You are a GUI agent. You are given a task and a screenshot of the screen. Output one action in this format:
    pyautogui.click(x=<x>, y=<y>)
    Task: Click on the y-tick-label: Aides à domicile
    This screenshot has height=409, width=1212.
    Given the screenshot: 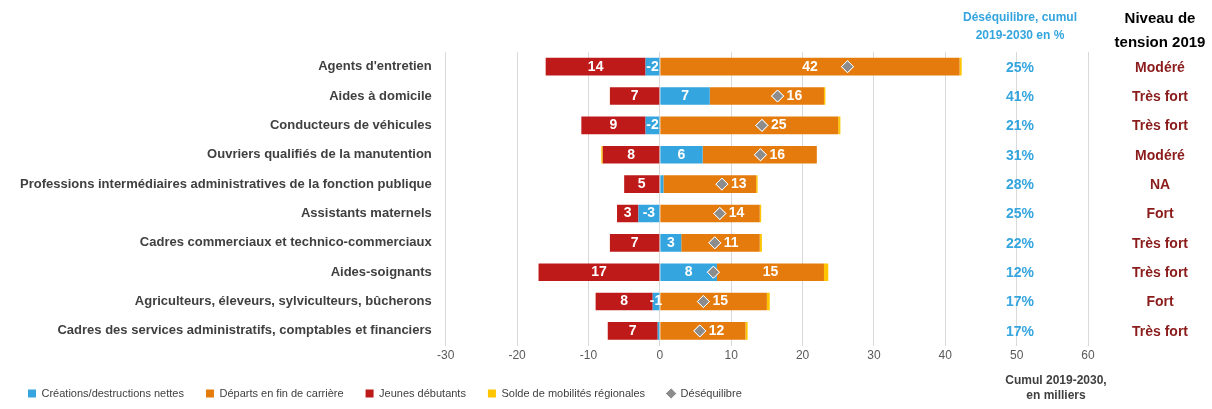 What is the action you would take?
    pyautogui.click(x=380, y=95)
    